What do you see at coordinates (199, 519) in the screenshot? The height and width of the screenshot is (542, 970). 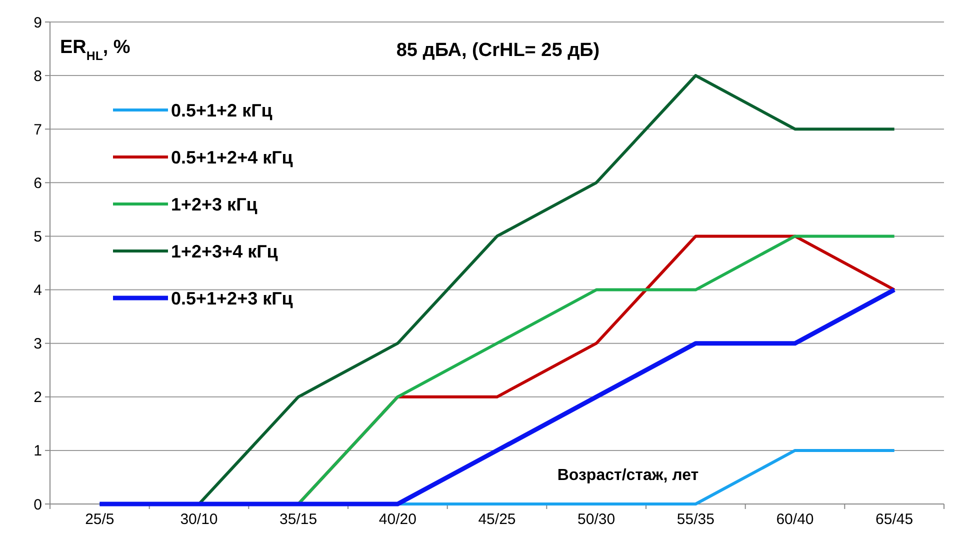 I see `x-tick-label: 30/10` at bounding box center [199, 519].